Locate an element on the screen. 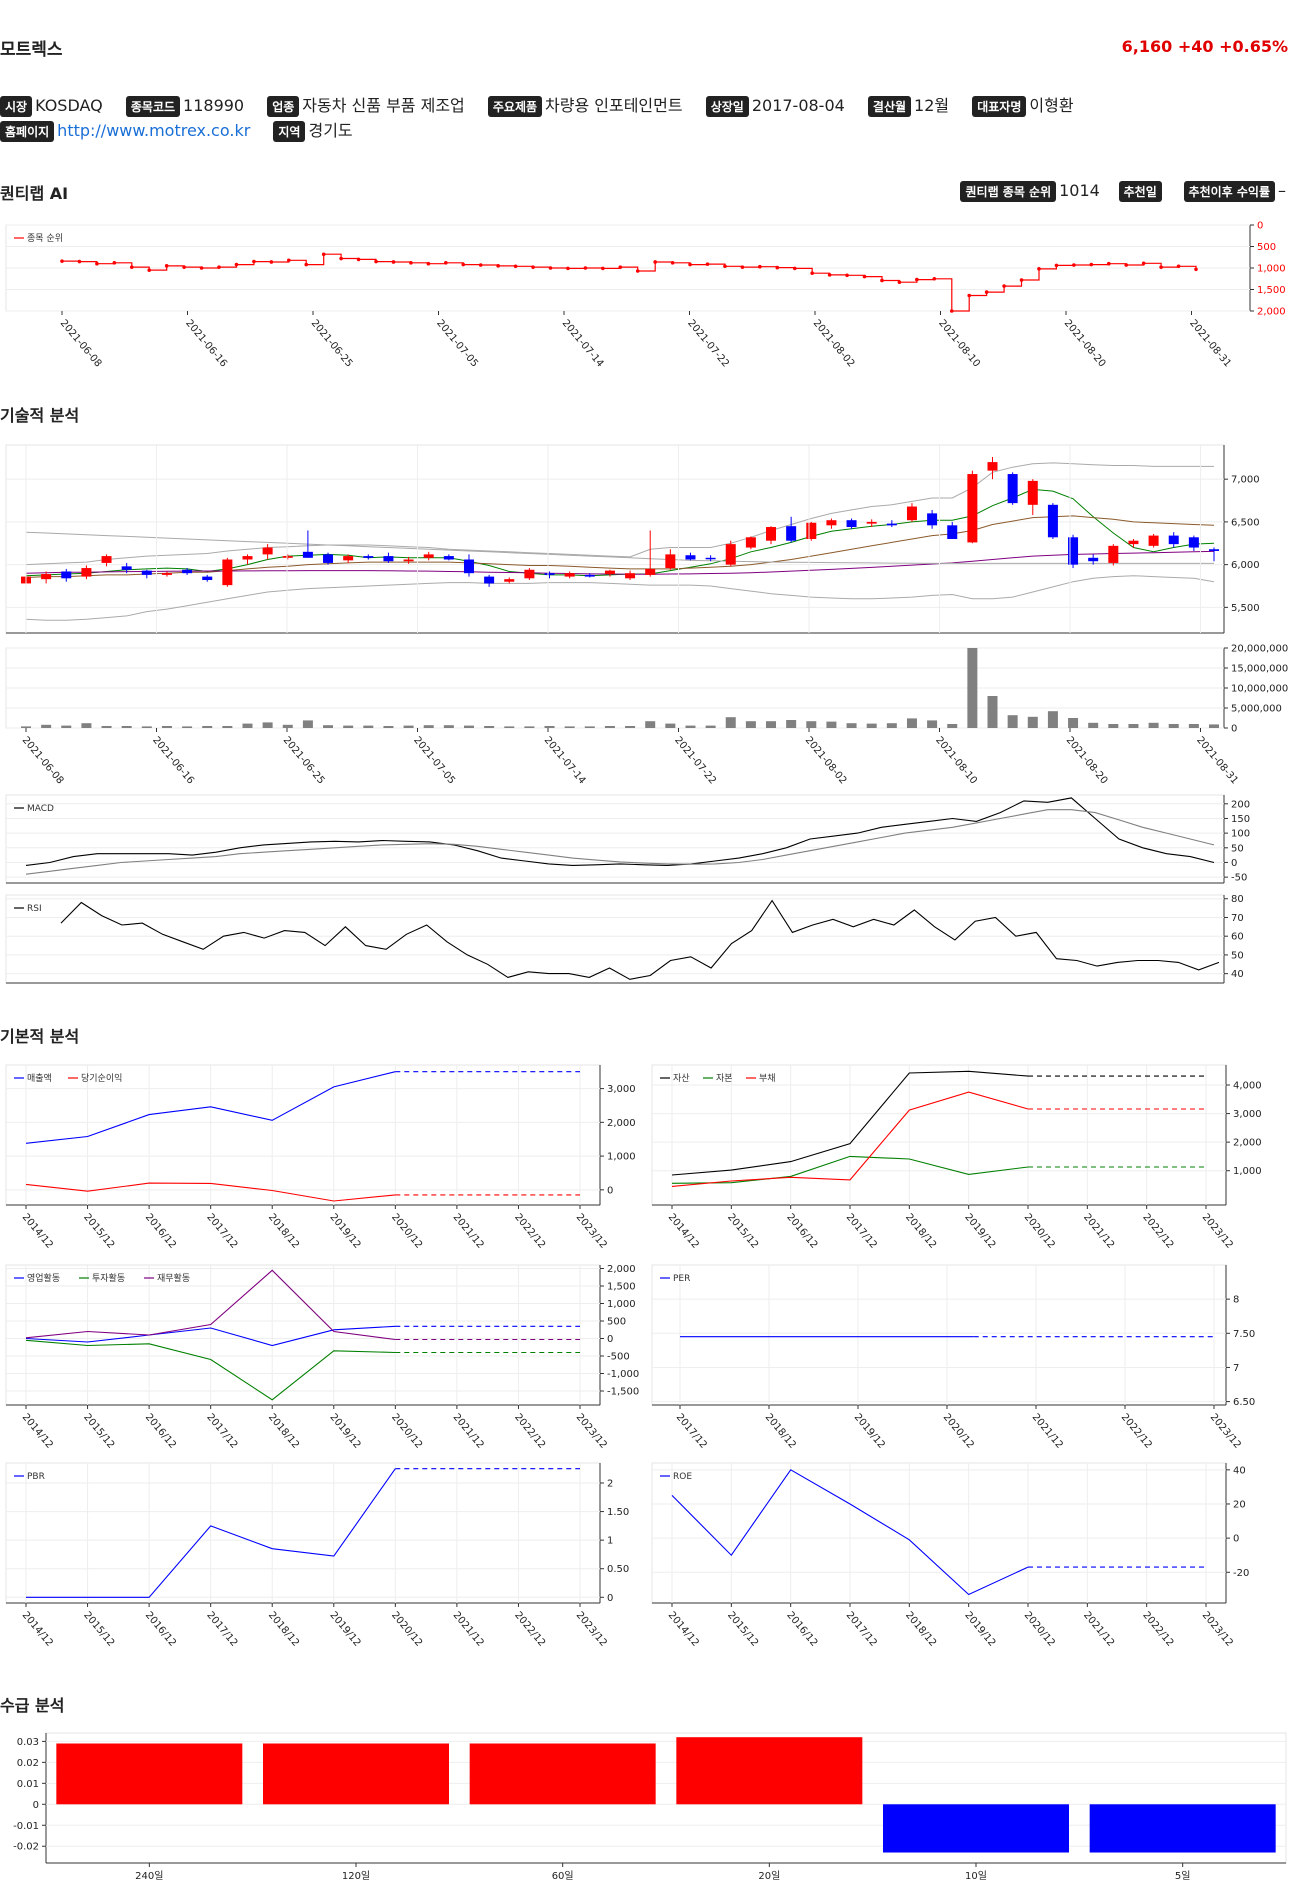  supply-chart-x-tick-label: 120일 is located at coordinates (356, 1876).